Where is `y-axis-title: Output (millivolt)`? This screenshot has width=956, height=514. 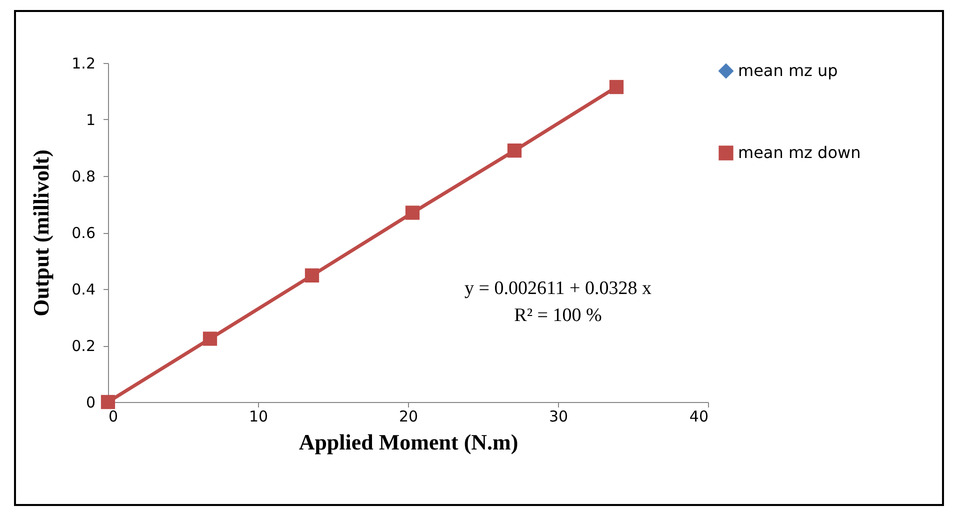
y-axis-title: Output (millivolt) is located at coordinates (41, 233).